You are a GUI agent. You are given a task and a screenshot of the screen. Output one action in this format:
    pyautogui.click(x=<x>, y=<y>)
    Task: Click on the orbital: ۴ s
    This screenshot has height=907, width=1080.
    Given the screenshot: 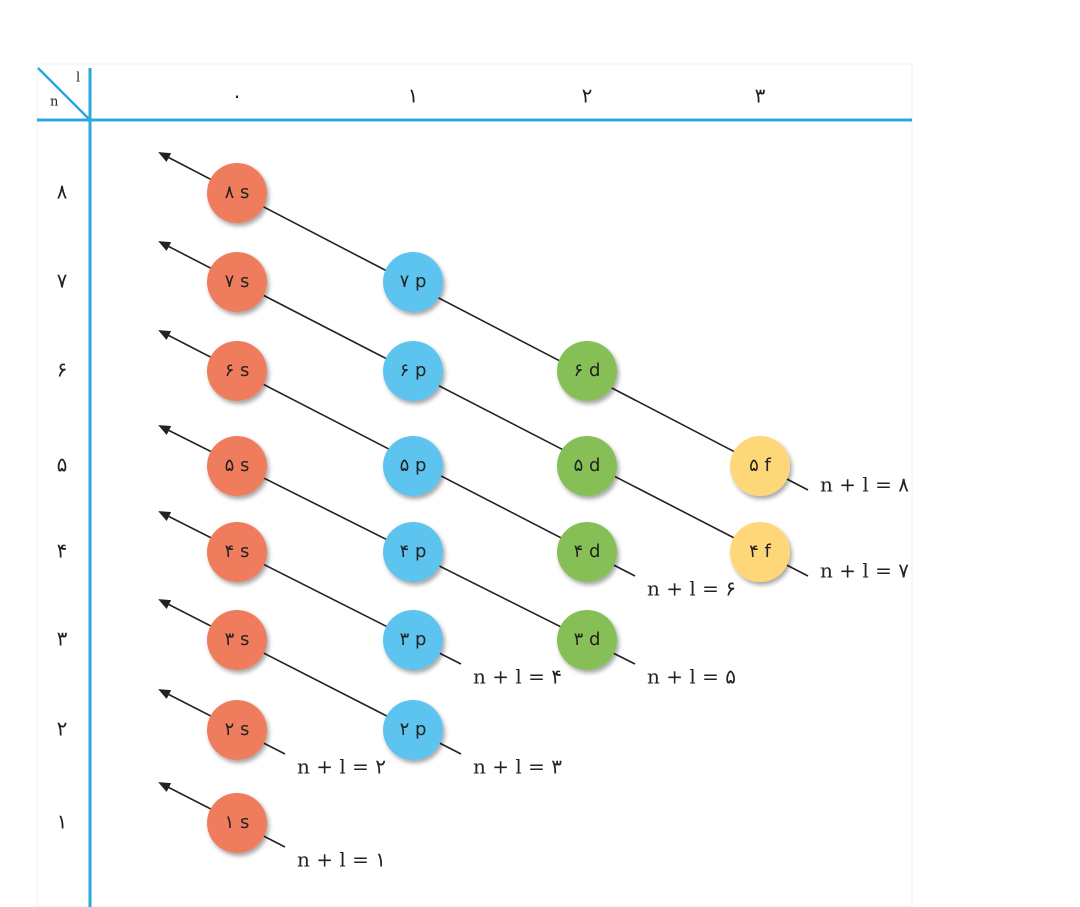 What is the action you would take?
    pyautogui.click(x=237, y=552)
    